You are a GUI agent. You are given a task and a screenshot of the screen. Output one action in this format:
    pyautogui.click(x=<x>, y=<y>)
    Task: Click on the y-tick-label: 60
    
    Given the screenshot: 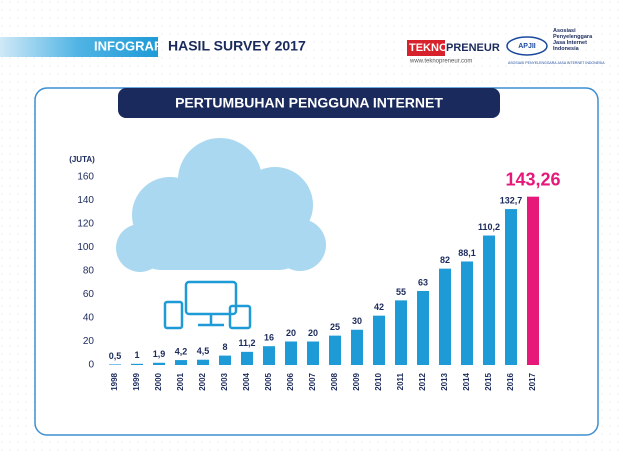 What is the action you would take?
    pyautogui.click(x=89, y=294)
    